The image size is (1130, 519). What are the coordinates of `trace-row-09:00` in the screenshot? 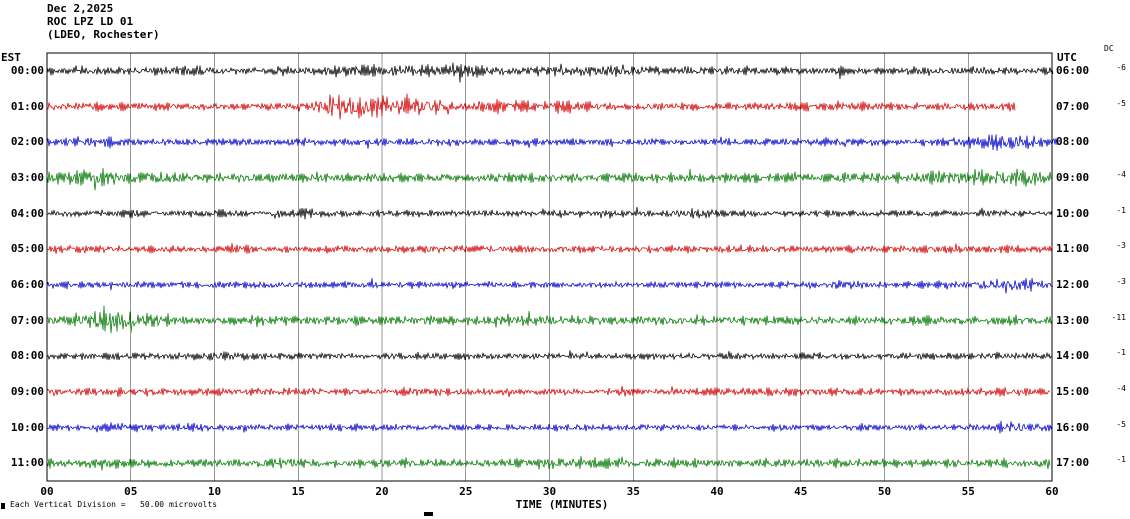 It's located at (548, 392).